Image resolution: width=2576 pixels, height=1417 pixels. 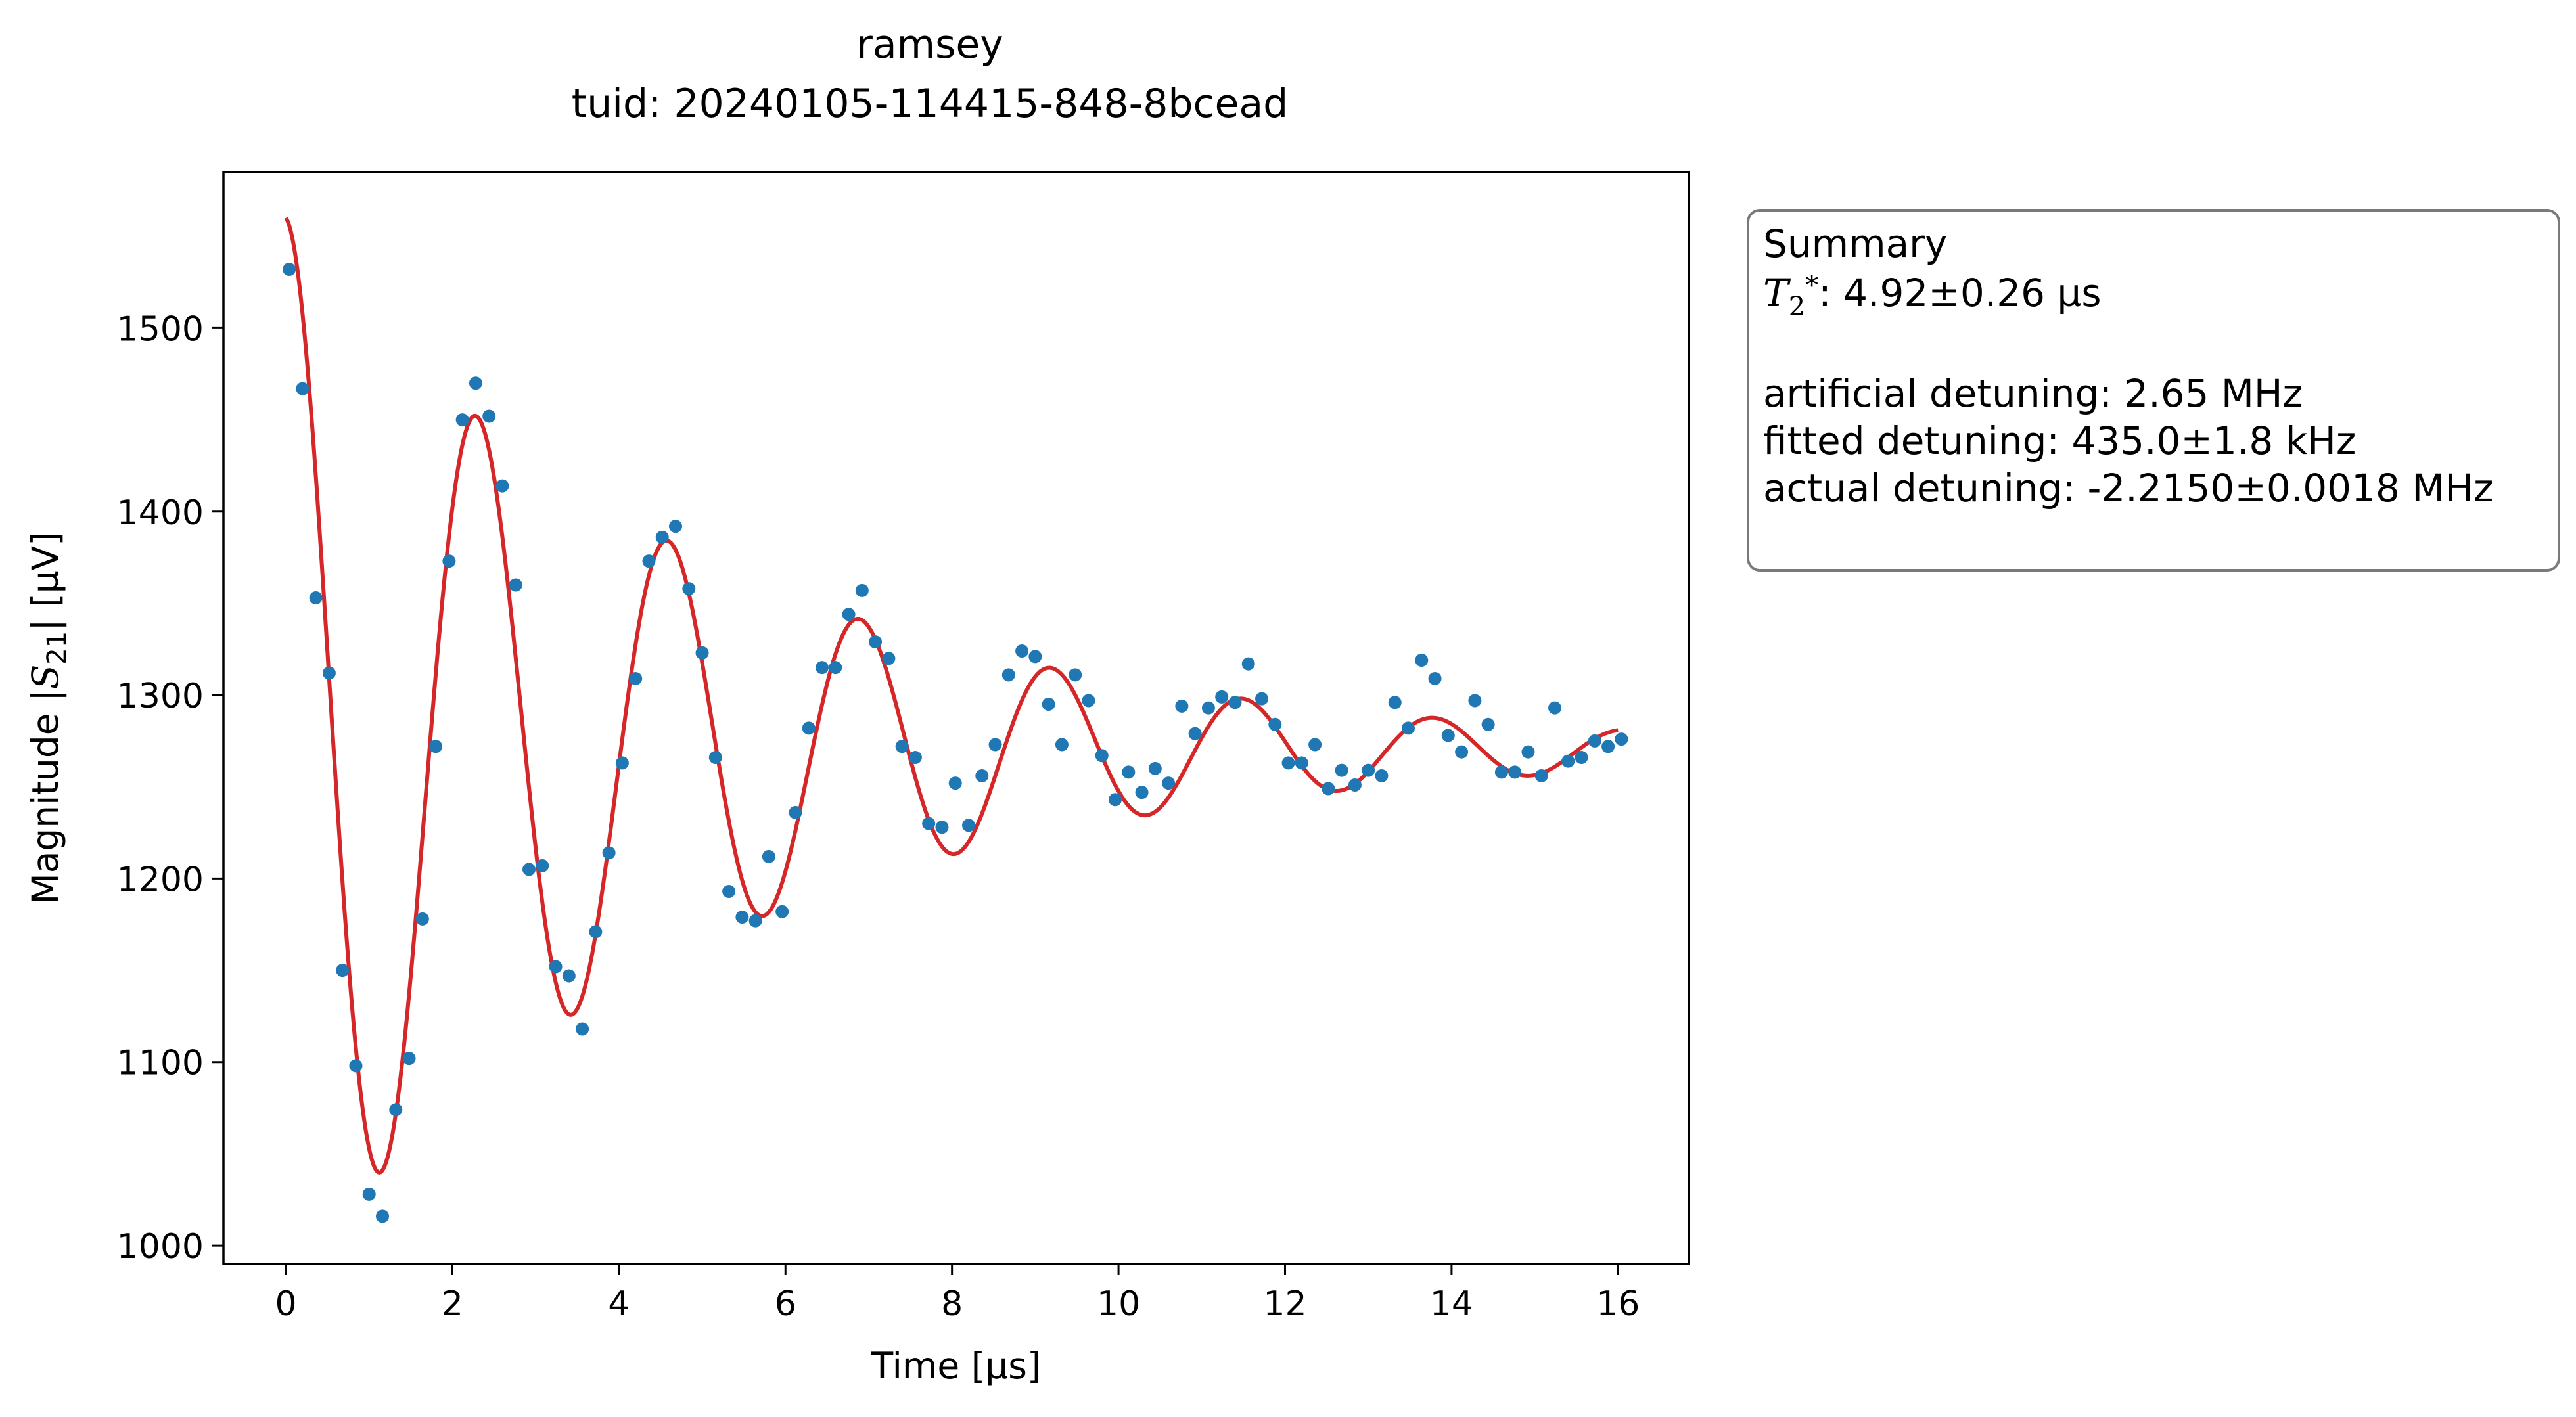 What do you see at coordinates (957, 1366) in the screenshot?
I see `x-axis-label: Time [µs]` at bounding box center [957, 1366].